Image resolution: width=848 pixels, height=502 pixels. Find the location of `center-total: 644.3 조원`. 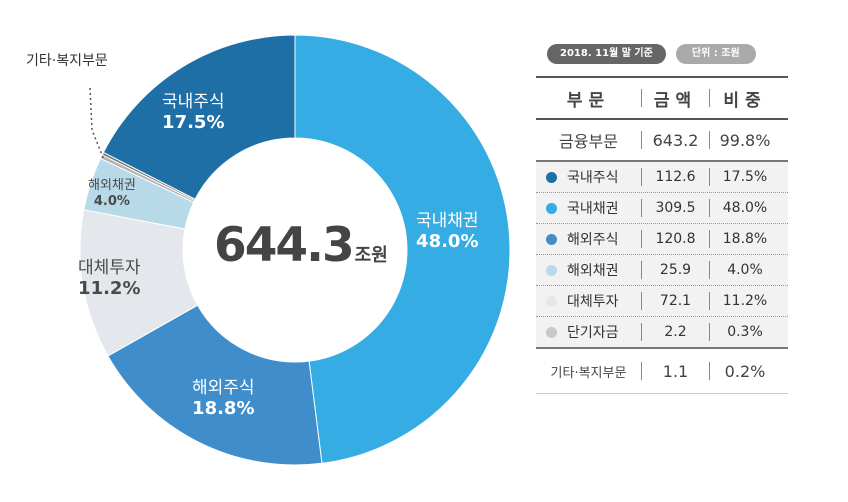

center-total: 644.3 조원 is located at coordinates (301, 245).